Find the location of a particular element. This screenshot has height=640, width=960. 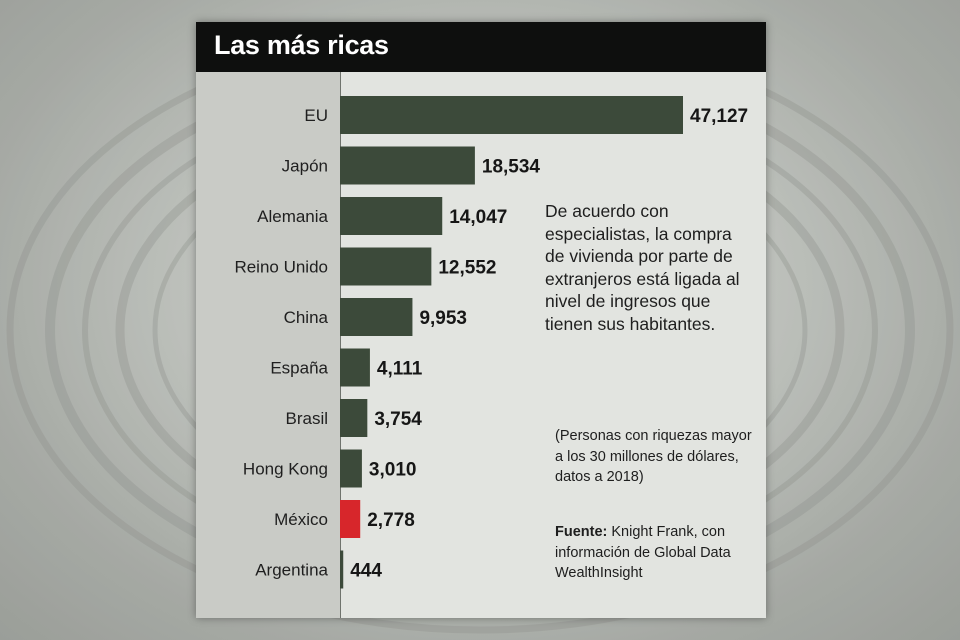

category-label: España is located at coordinates (299, 368).